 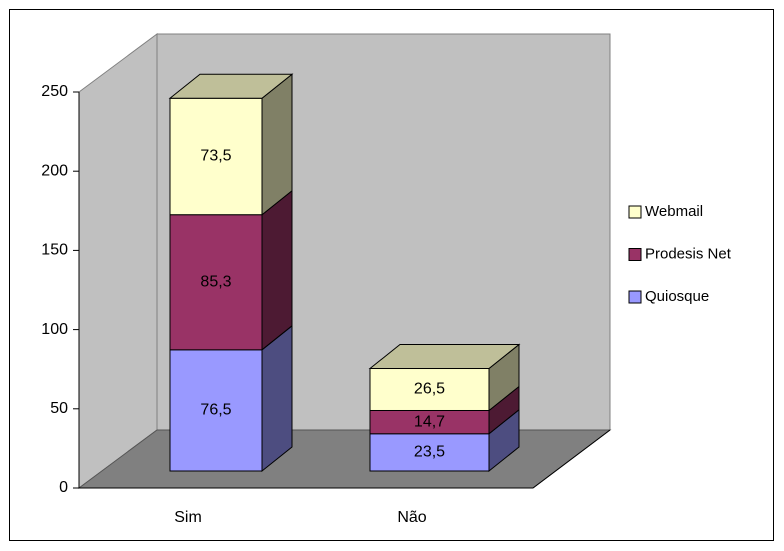 What do you see at coordinates (54, 91) in the screenshot?
I see `y-tick-label: 250` at bounding box center [54, 91].